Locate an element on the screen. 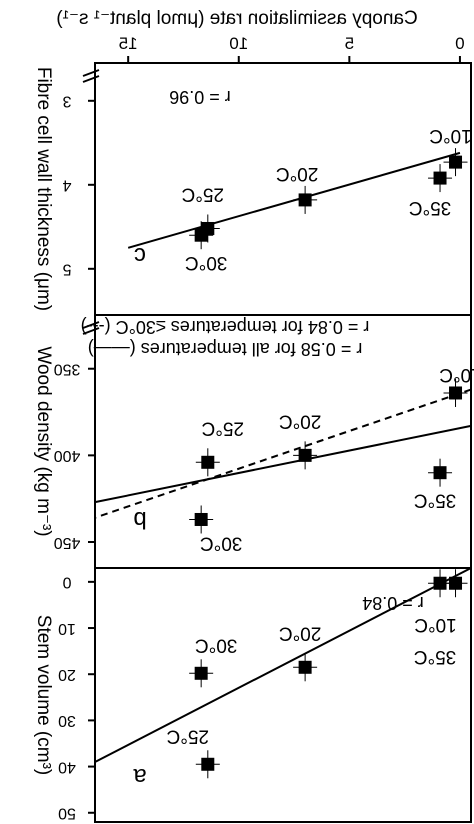  y-axis-label: Fibre cell wall thickness (μm) is located at coordinates (43, 189).